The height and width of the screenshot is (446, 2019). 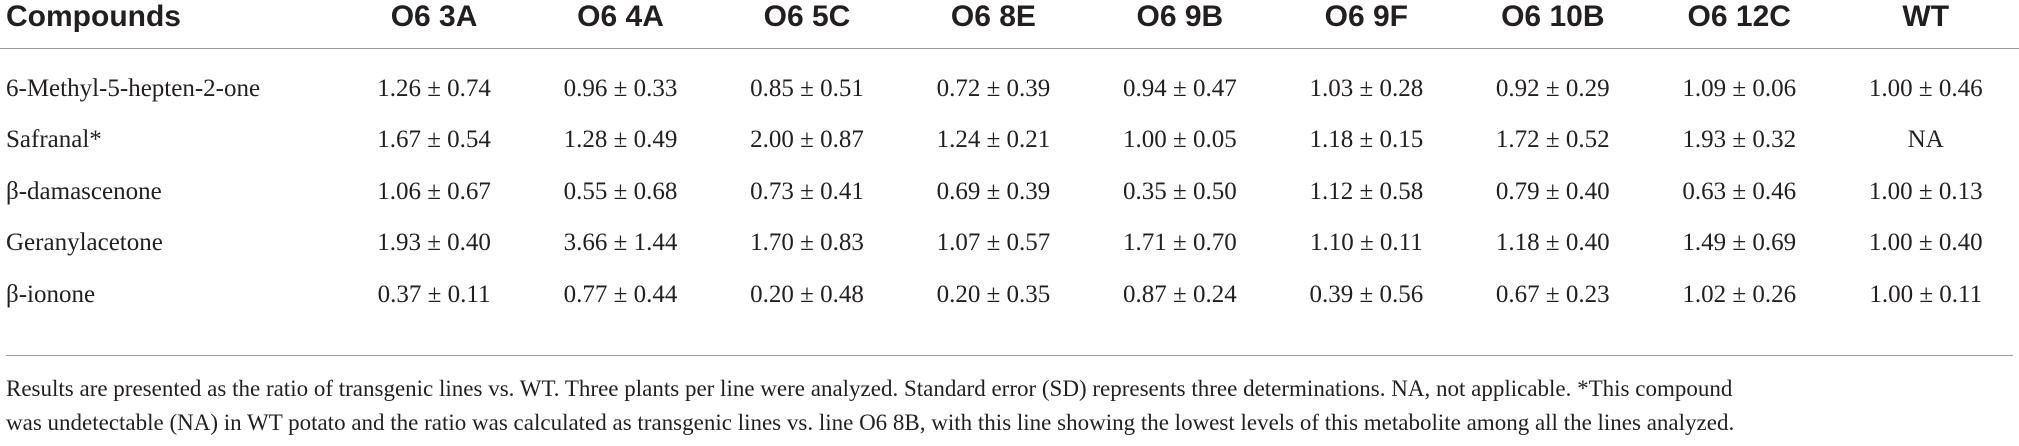 I want to click on compound-name: Safranal*, so click(x=54, y=140).